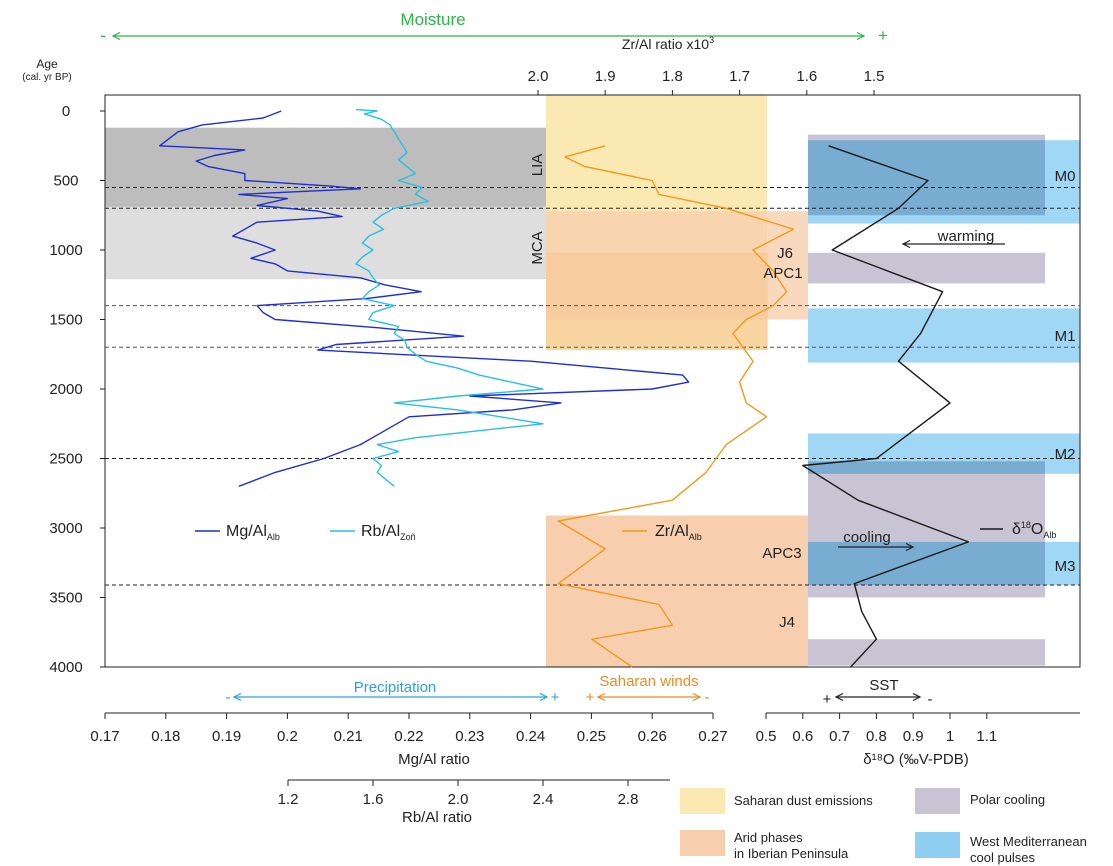  Describe the element at coordinates (1016, 529) in the screenshot. I see `legend-d18o-name: δ` at that location.